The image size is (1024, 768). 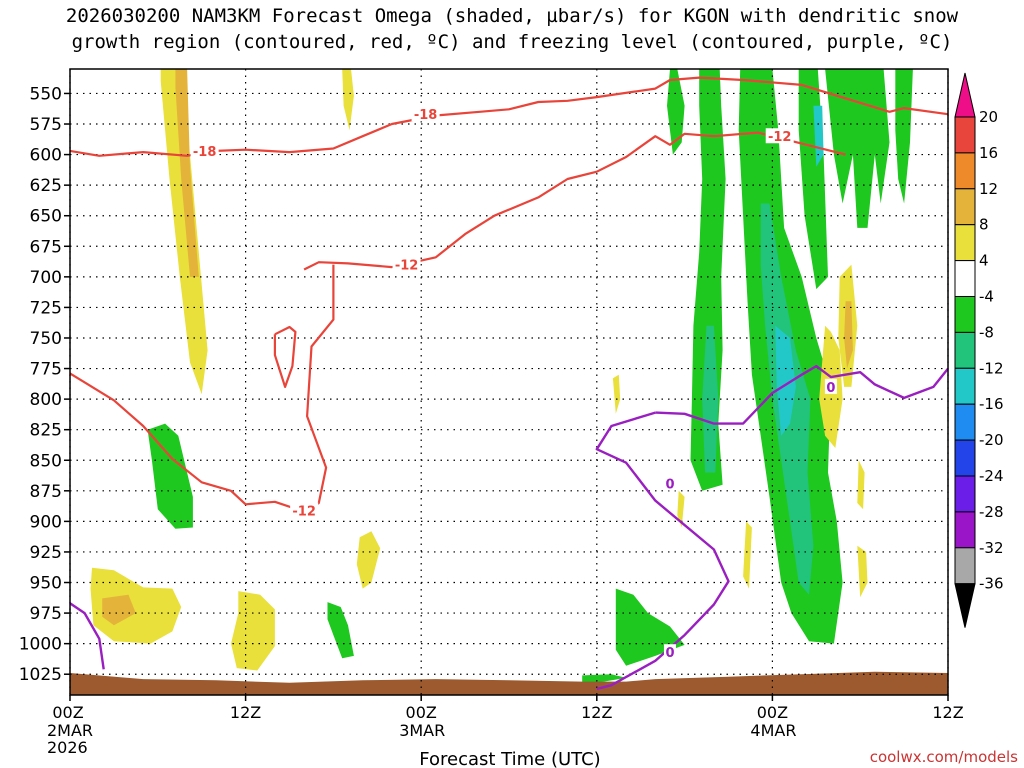 I want to click on x-tick-date-4: 4MAR, so click(x=773, y=730).